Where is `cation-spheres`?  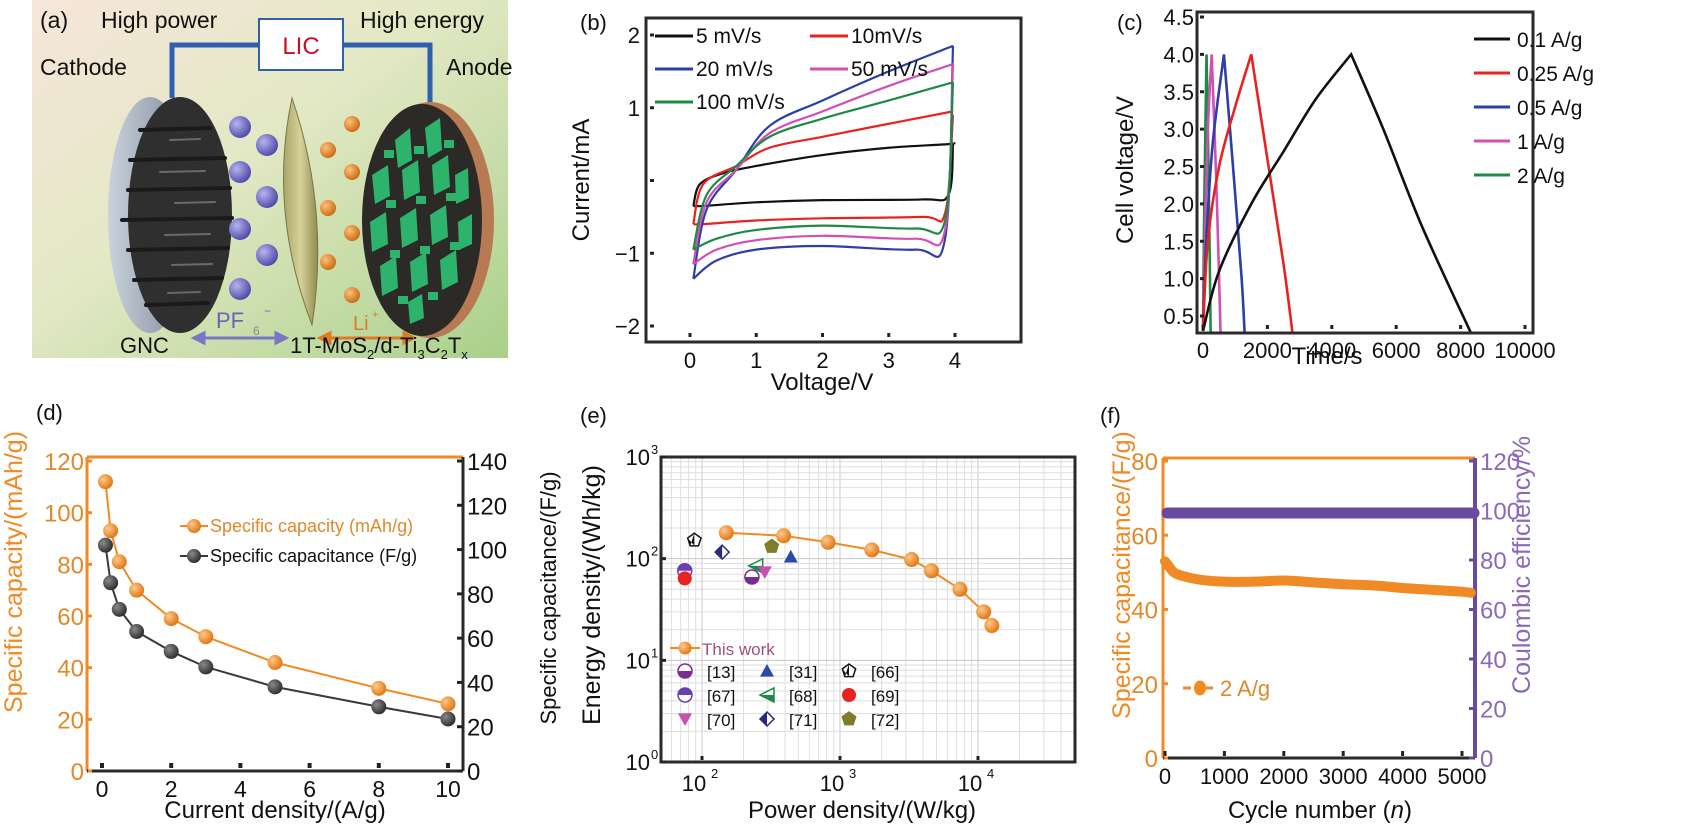
cation-spheres is located at coordinates (340, 209).